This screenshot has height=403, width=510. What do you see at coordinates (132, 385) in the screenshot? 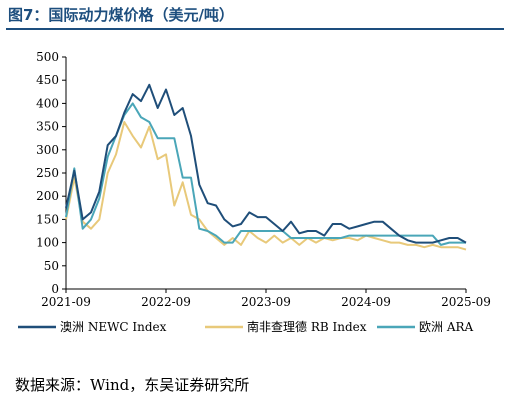
I see `data-source-note: 数据来源：Wind，东吴证券研究所` at bounding box center [132, 385].